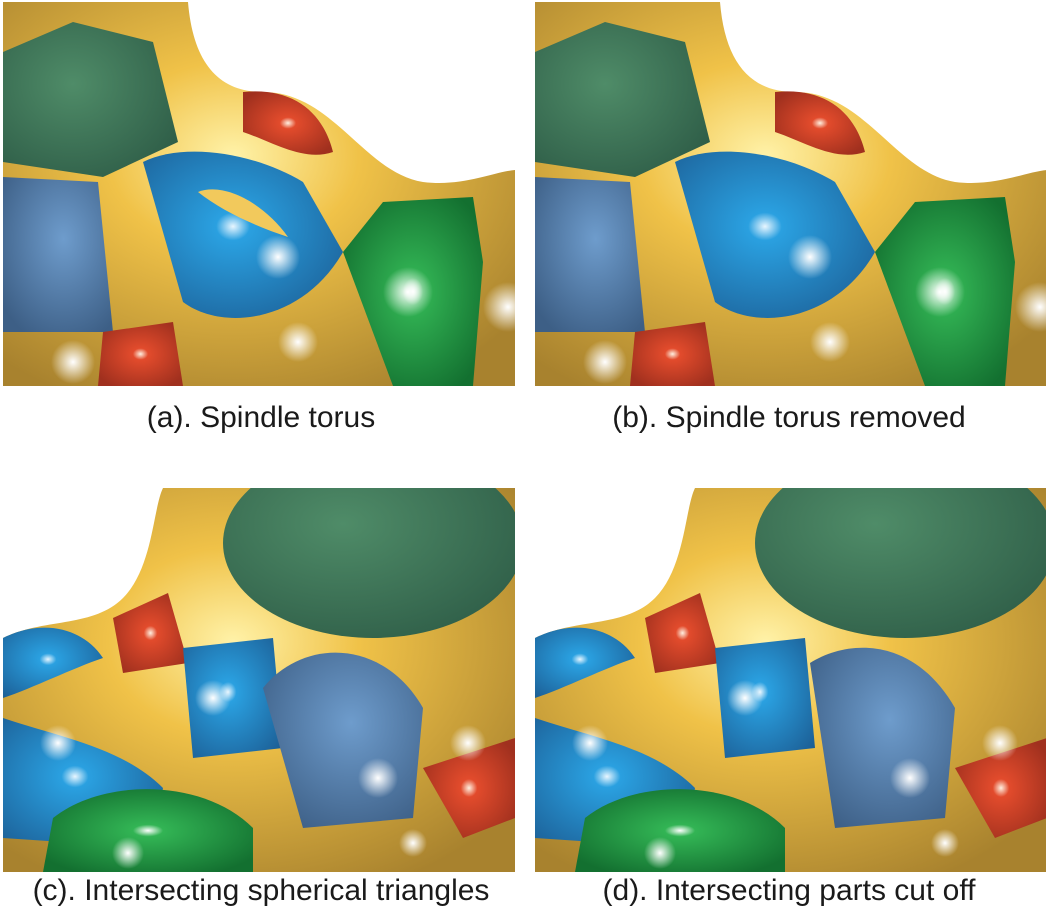  What do you see at coordinates (261, 890) in the screenshot?
I see `caption-c: (c). Intersecting spherical triangles` at bounding box center [261, 890].